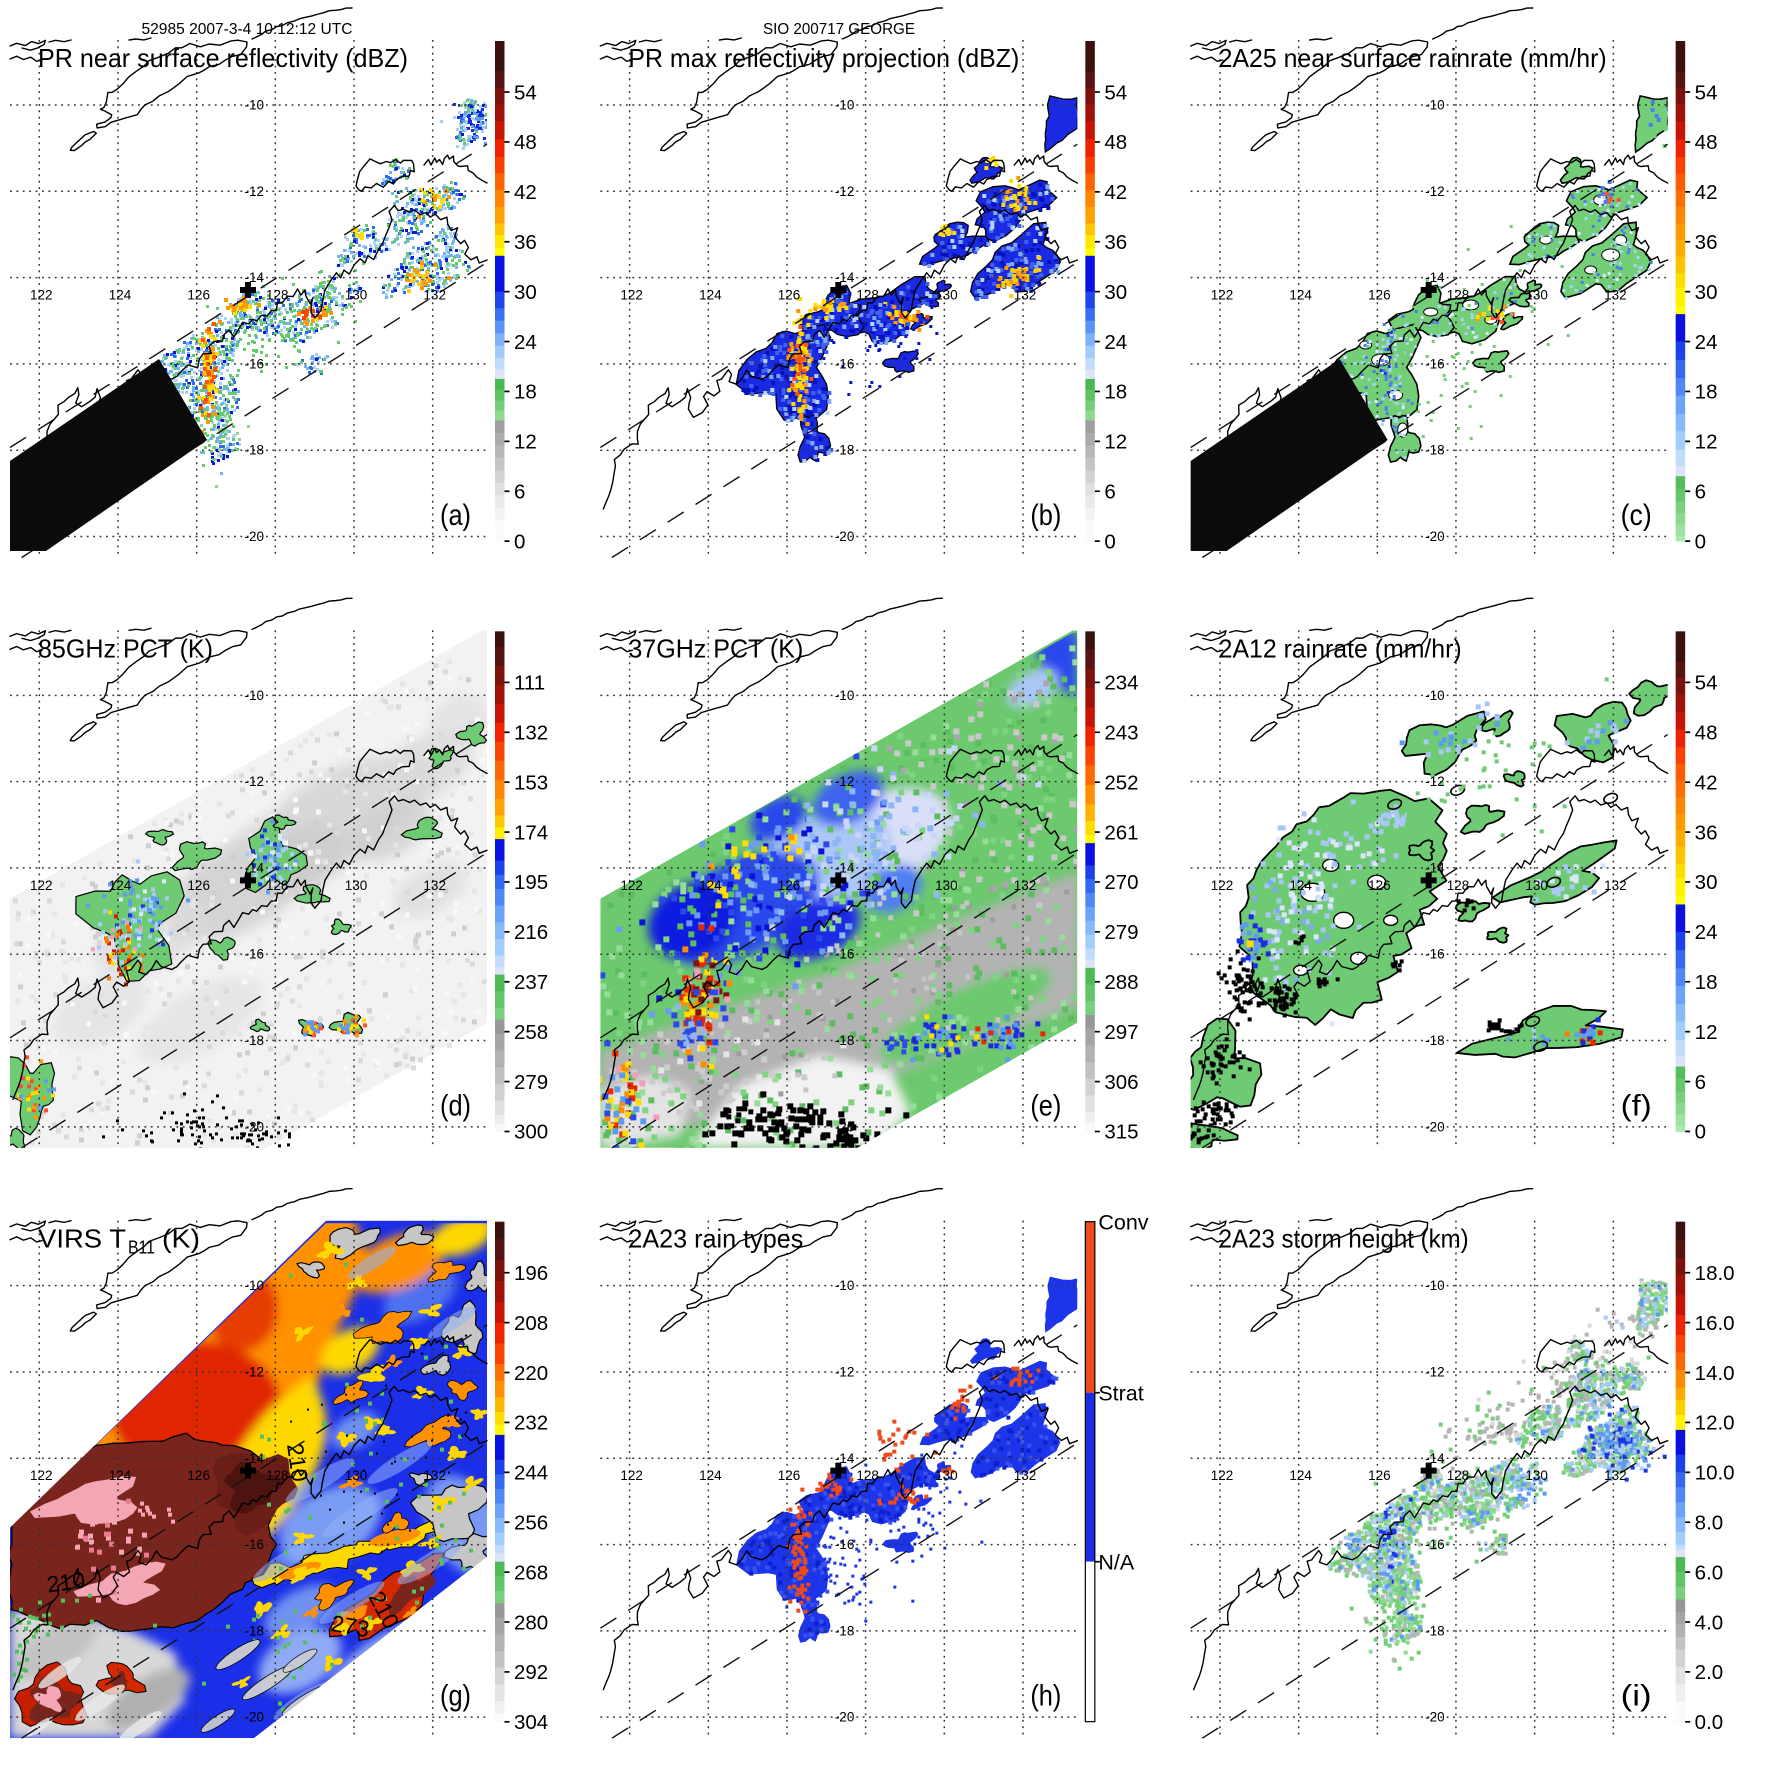 This screenshot has width=1771, height=1776. I want to click on svg-text: 304, so click(531, 1722).